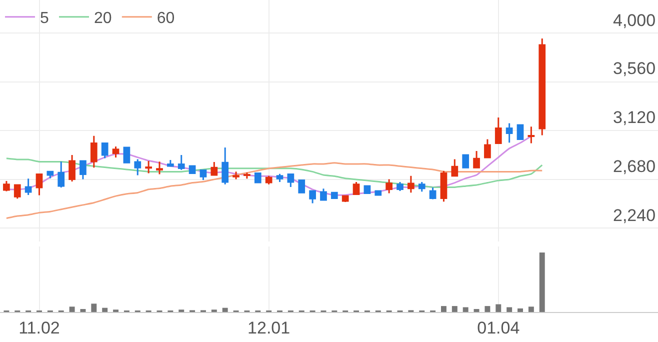 The height and width of the screenshot is (342, 658). Describe the element at coordinates (269, 328) in the screenshot. I see `x-tick-label: 12.01` at that location.